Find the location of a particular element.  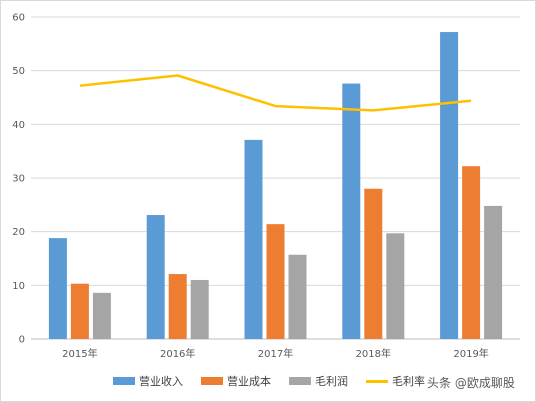

x-tick-label: 2015年 is located at coordinates (79, 353).